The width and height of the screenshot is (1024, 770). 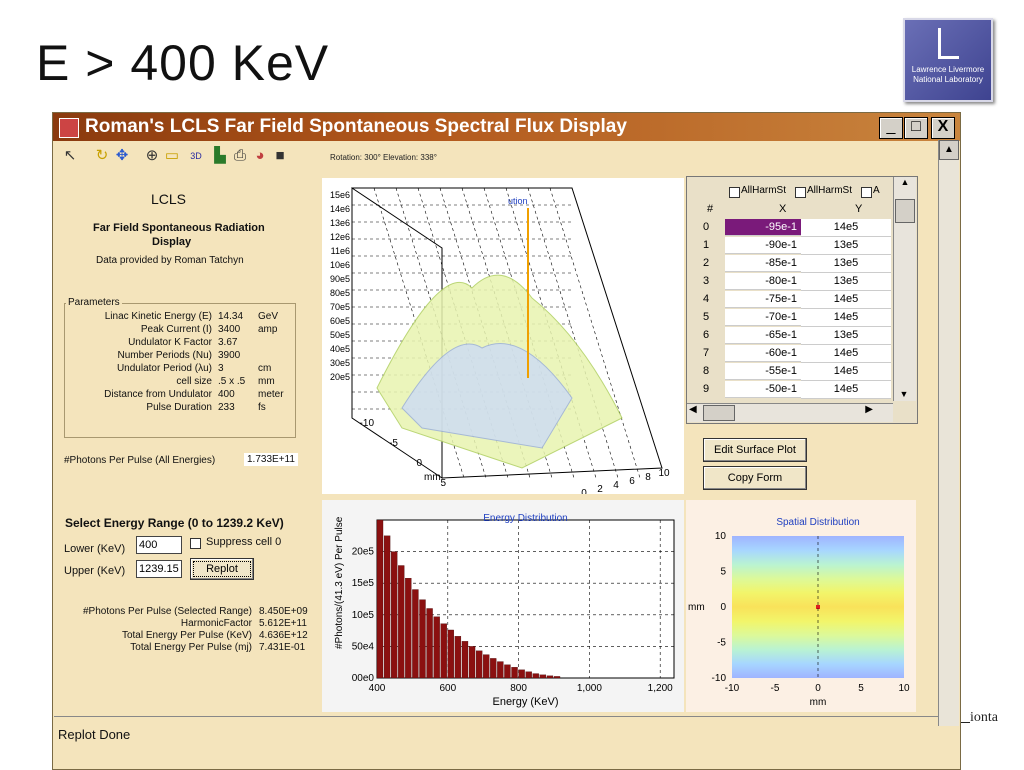 What do you see at coordinates (260, 155) in the screenshot?
I see `palette-icon: ◕` at bounding box center [260, 155].